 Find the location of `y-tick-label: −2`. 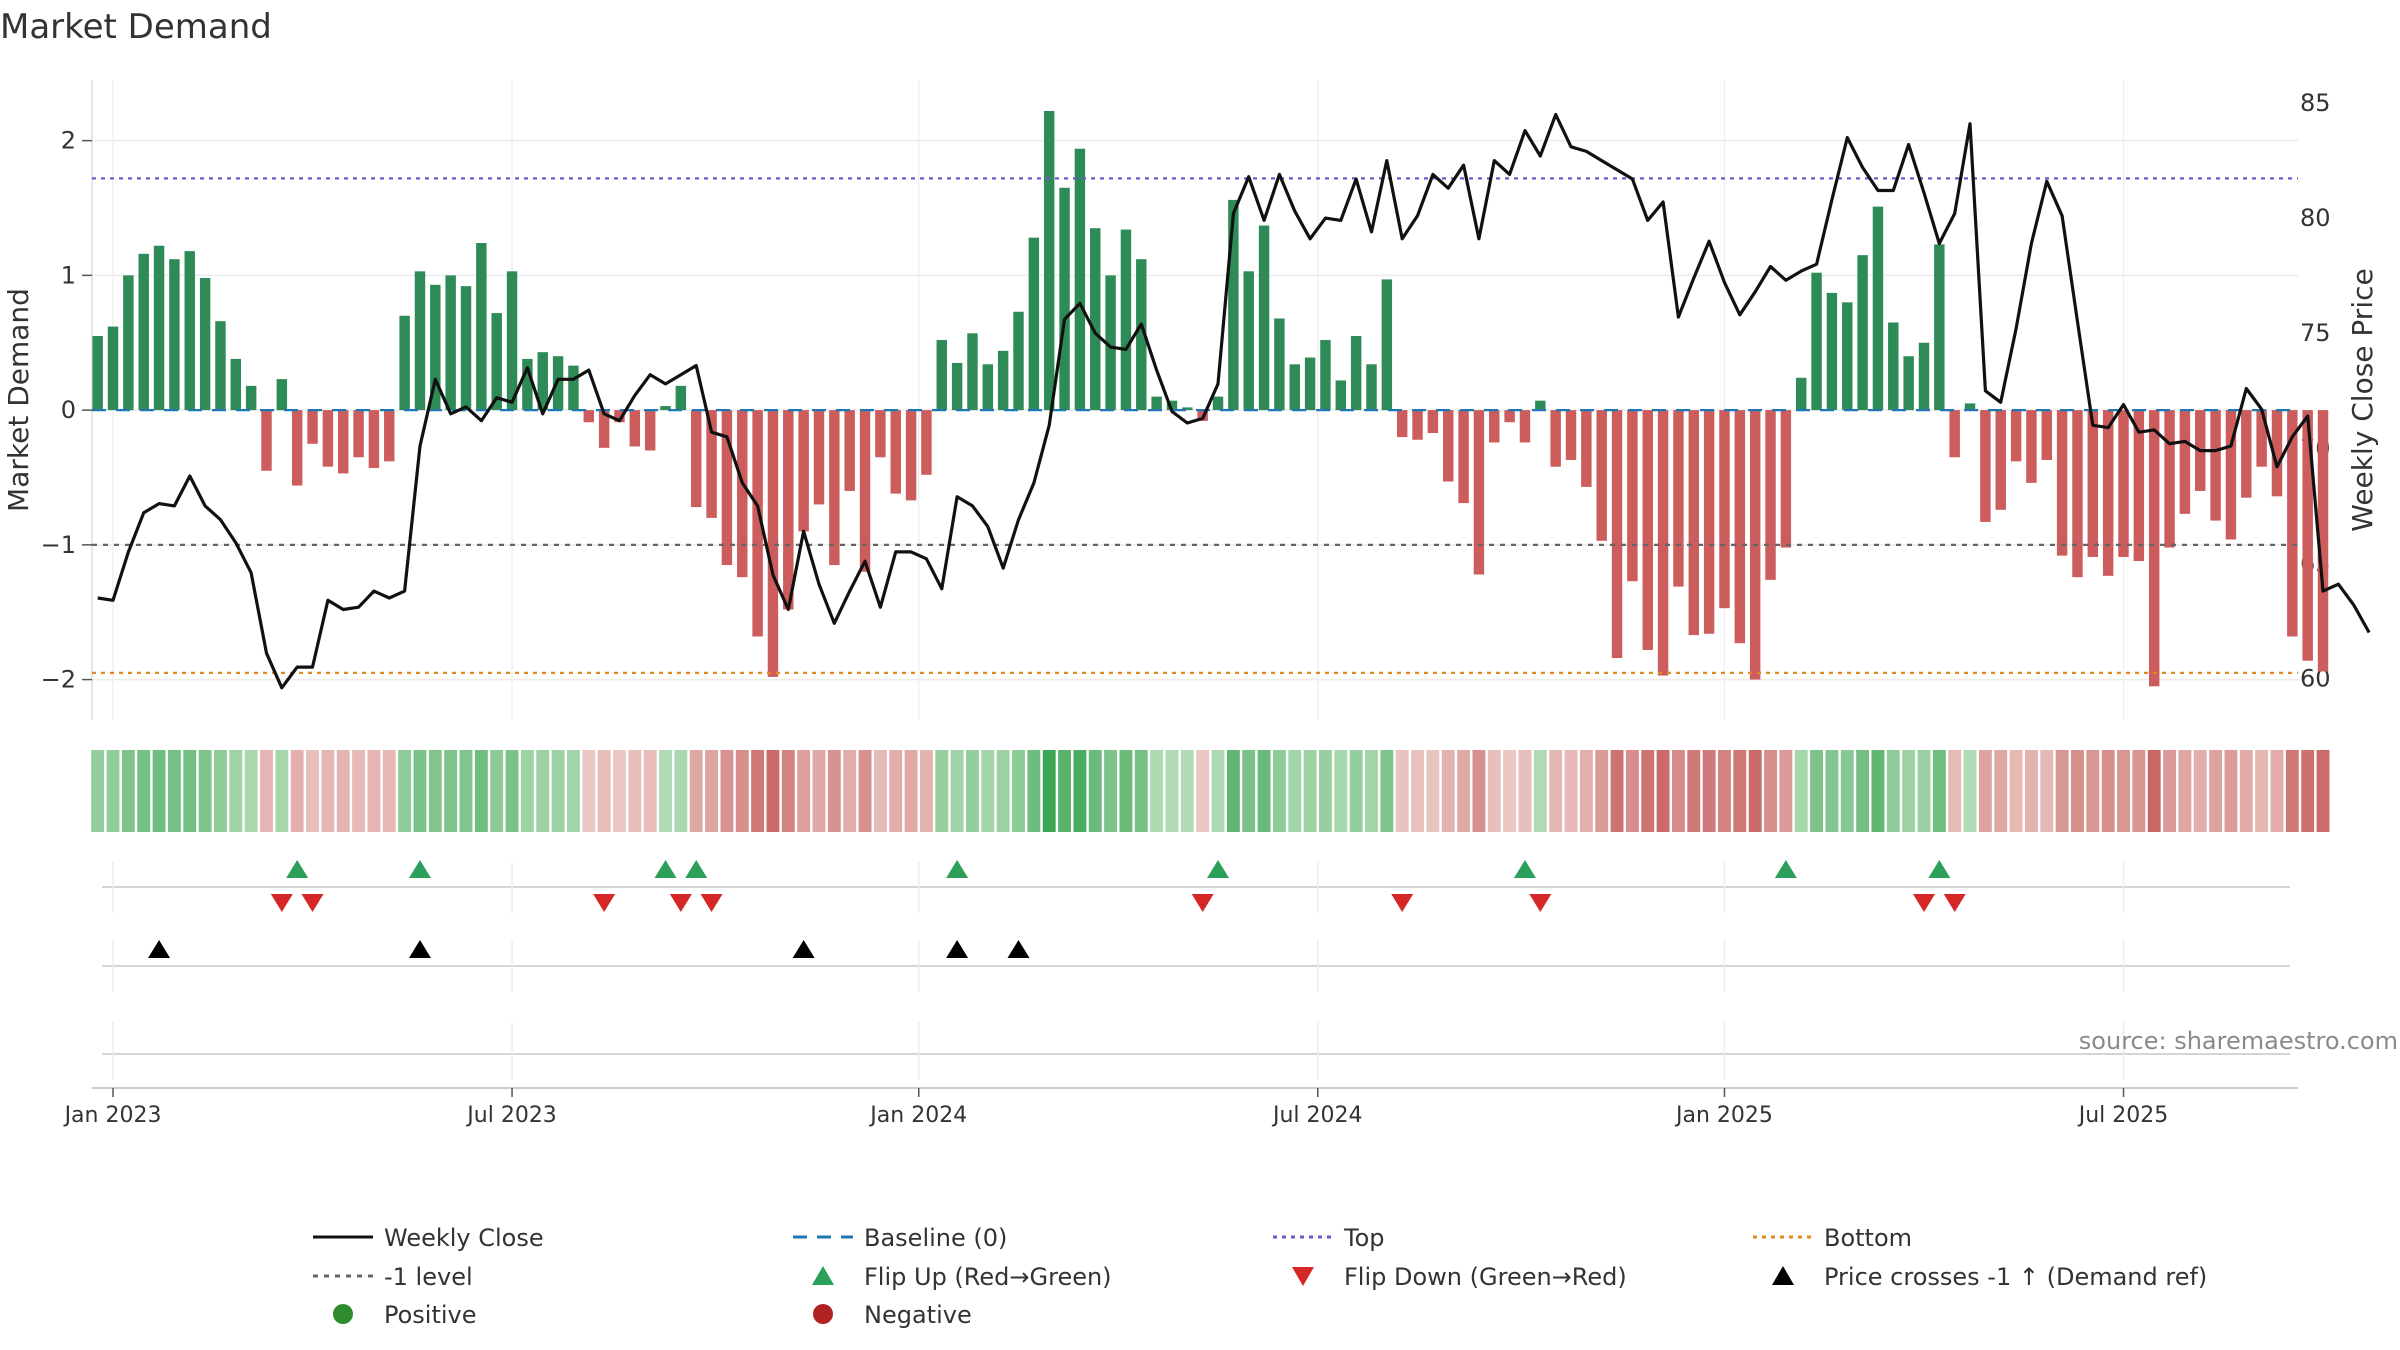

y-tick-label: −2 is located at coordinates (58, 680).